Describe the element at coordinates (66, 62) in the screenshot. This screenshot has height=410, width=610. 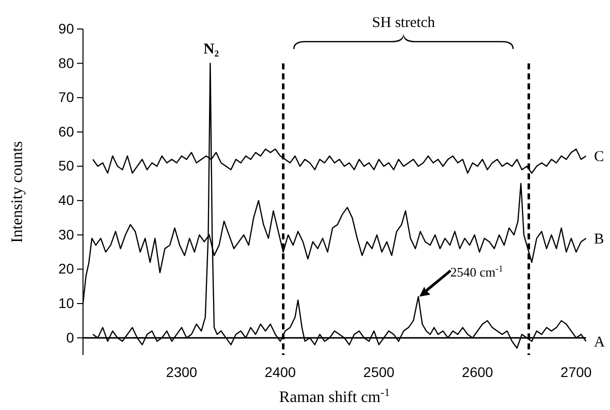
I see `y-tick-label: 80` at that location.